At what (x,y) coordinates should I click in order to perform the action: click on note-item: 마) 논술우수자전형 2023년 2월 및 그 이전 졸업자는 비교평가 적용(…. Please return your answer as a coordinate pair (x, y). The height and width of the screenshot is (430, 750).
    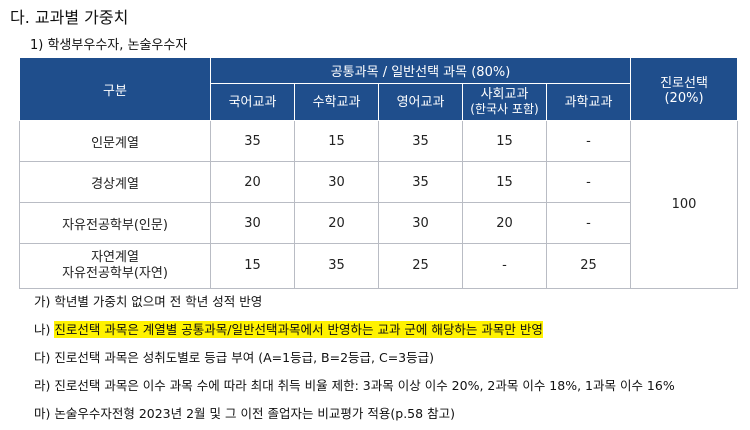
    Looking at the image, I should click on (244, 413).